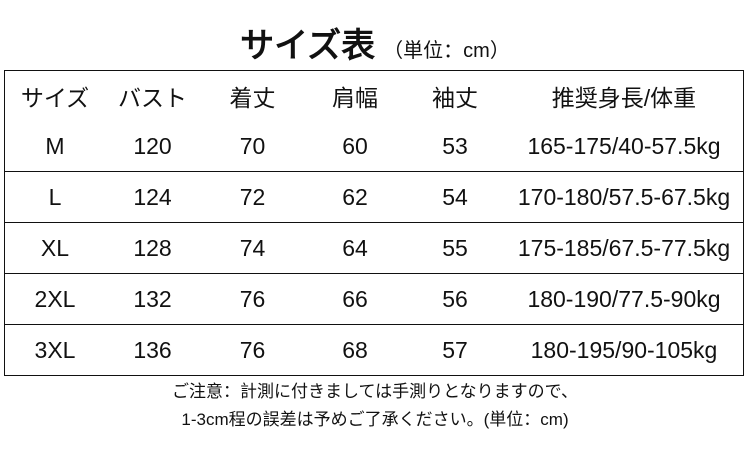  Describe the element at coordinates (355, 298) in the screenshot. I see `cell-shoulder: 66` at that location.